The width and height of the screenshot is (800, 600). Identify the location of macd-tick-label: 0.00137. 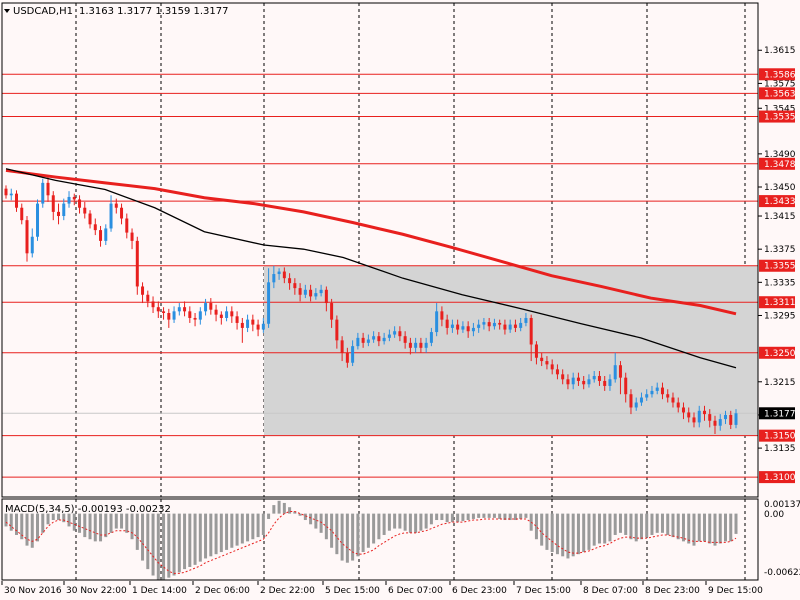
(782, 505).